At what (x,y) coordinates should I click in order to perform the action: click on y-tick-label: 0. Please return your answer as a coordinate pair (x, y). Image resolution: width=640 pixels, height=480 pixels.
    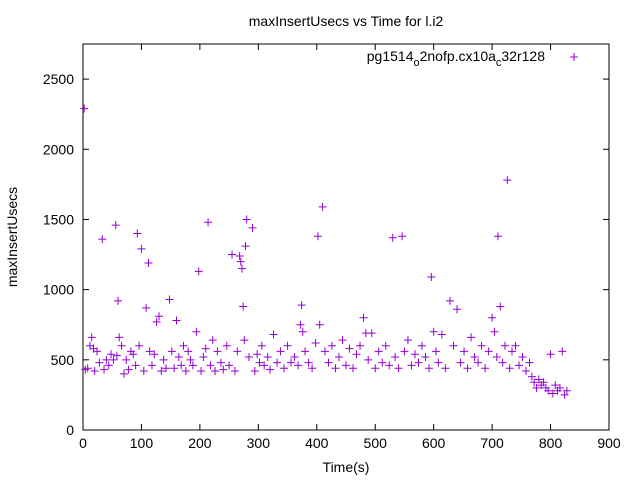
    Looking at the image, I should click on (70, 430).